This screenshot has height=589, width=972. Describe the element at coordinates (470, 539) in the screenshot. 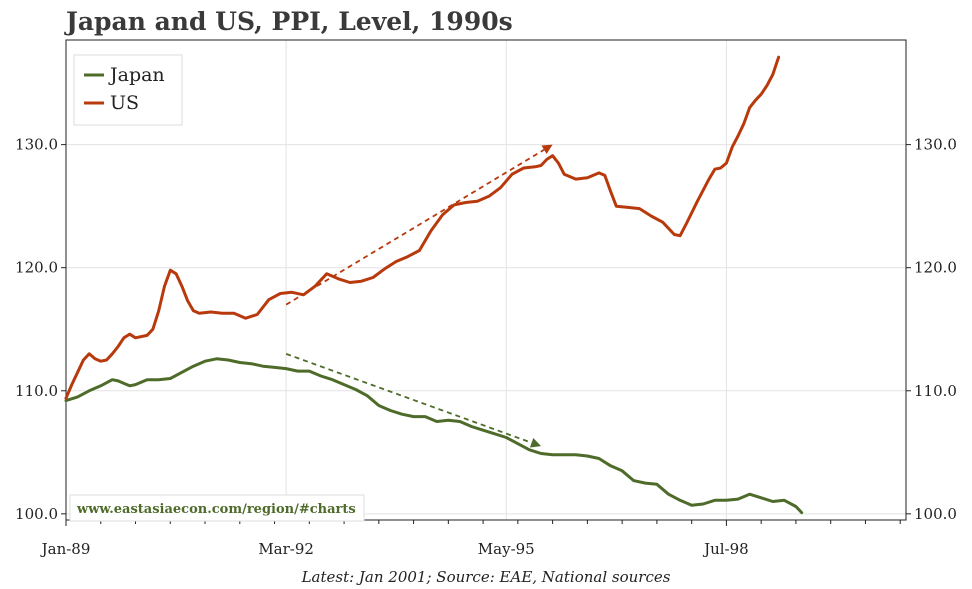

I see `x-axis-ticks: Jan-89 Mar-92 May-95 Jul-98` at that location.